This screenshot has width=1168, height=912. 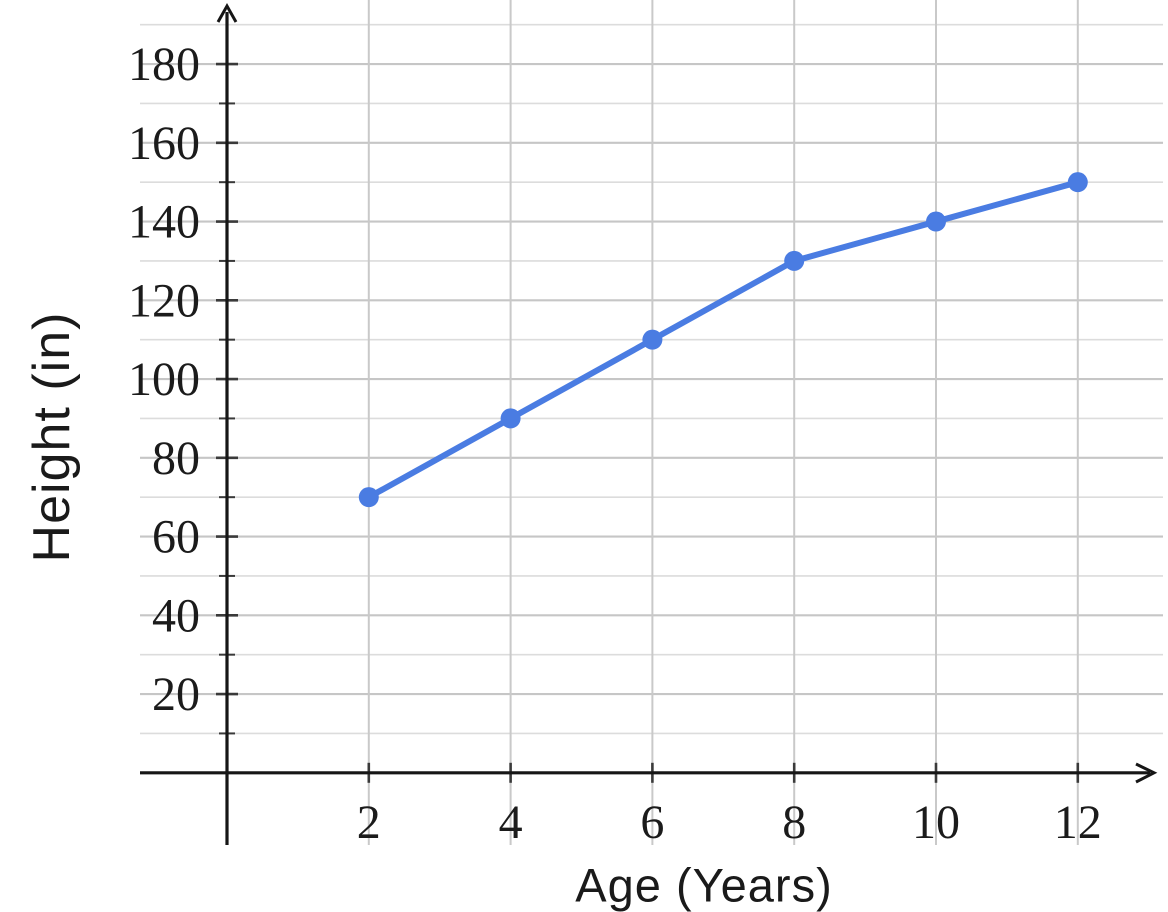 What do you see at coordinates (176, 458) in the screenshot?
I see `y-tick-label: 80` at bounding box center [176, 458].